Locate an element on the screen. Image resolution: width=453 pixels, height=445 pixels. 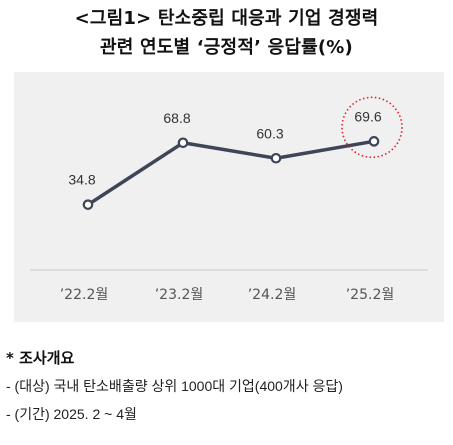
chart-title-line-2: 관련 연도별 ‘긍정적’ 응답률(%) is located at coordinates (226, 47).